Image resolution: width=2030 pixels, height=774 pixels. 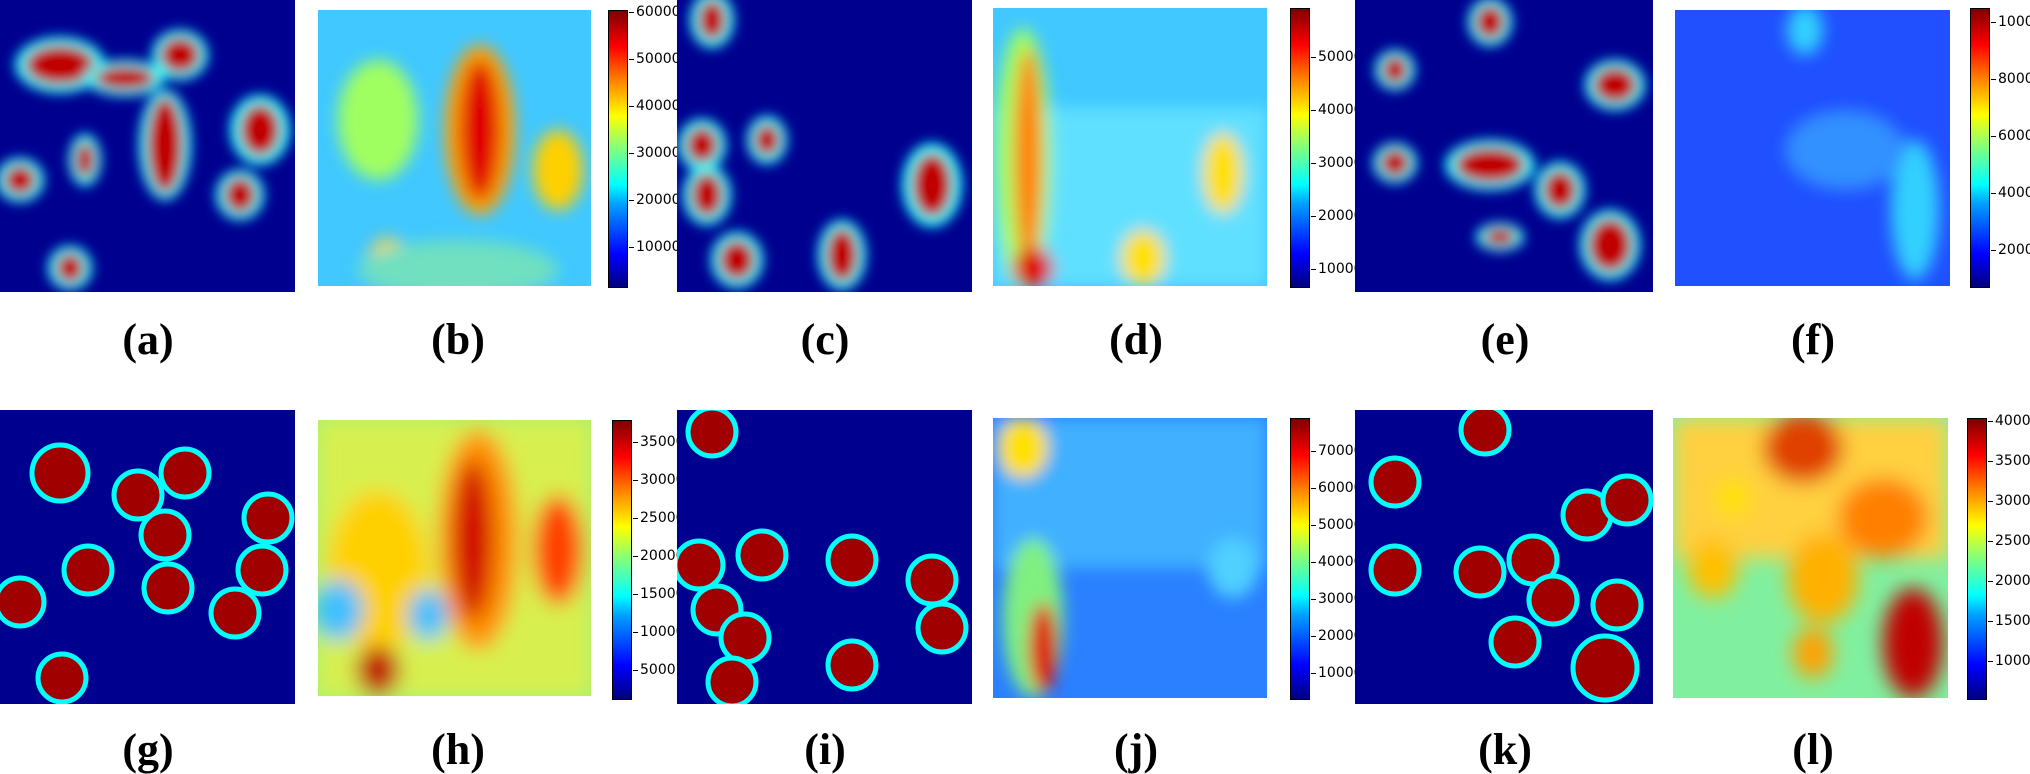 What do you see at coordinates (148, 749) in the screenshot?
I see `caption-g: (g)` at bounding box center [148, 749].